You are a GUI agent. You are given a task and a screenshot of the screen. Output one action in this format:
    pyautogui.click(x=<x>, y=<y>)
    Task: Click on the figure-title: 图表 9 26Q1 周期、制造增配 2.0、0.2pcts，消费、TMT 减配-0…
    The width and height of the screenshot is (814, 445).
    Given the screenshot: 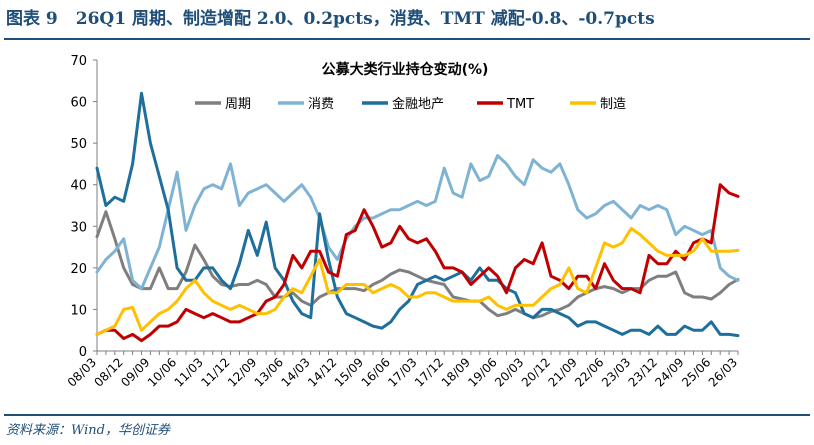 What is the action you would take?
    pyautogui.click(x=406, y=19)
    